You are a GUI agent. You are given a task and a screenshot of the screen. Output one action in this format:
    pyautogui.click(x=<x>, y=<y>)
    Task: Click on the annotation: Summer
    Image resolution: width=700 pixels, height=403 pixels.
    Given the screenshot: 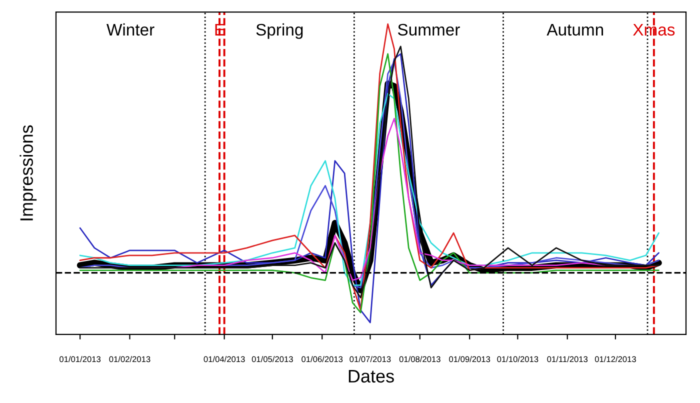 What is the action you would take?
    pyautogui.click(x=429, y=30)
    